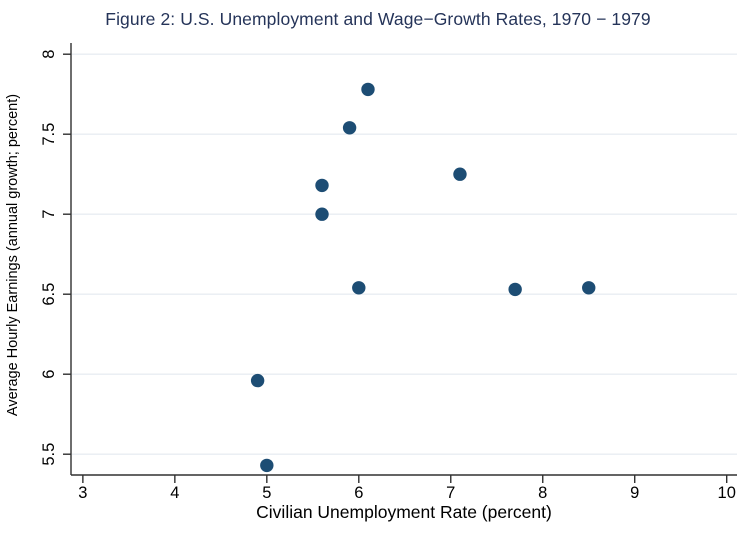 This screenshot has width=756, height=549. I want to click on x-tick-label-10: 10, so click(727, 493).